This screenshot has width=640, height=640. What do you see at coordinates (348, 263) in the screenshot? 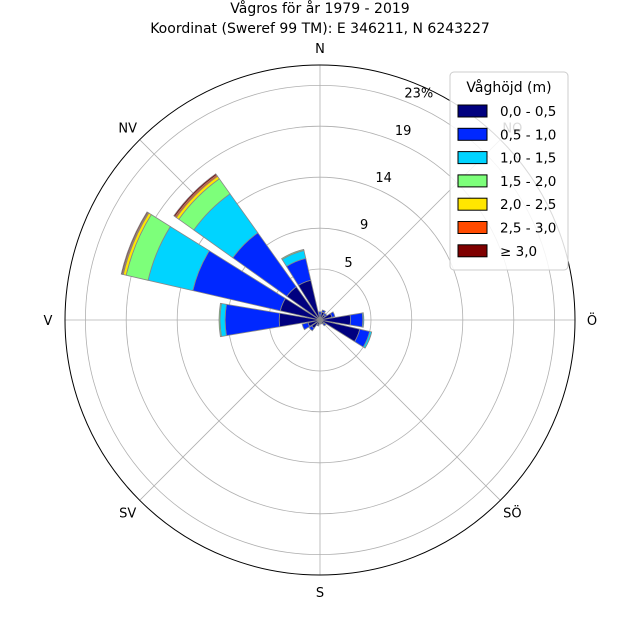
I see `radial-tick-label: 5` at bounding box center [348, 263].